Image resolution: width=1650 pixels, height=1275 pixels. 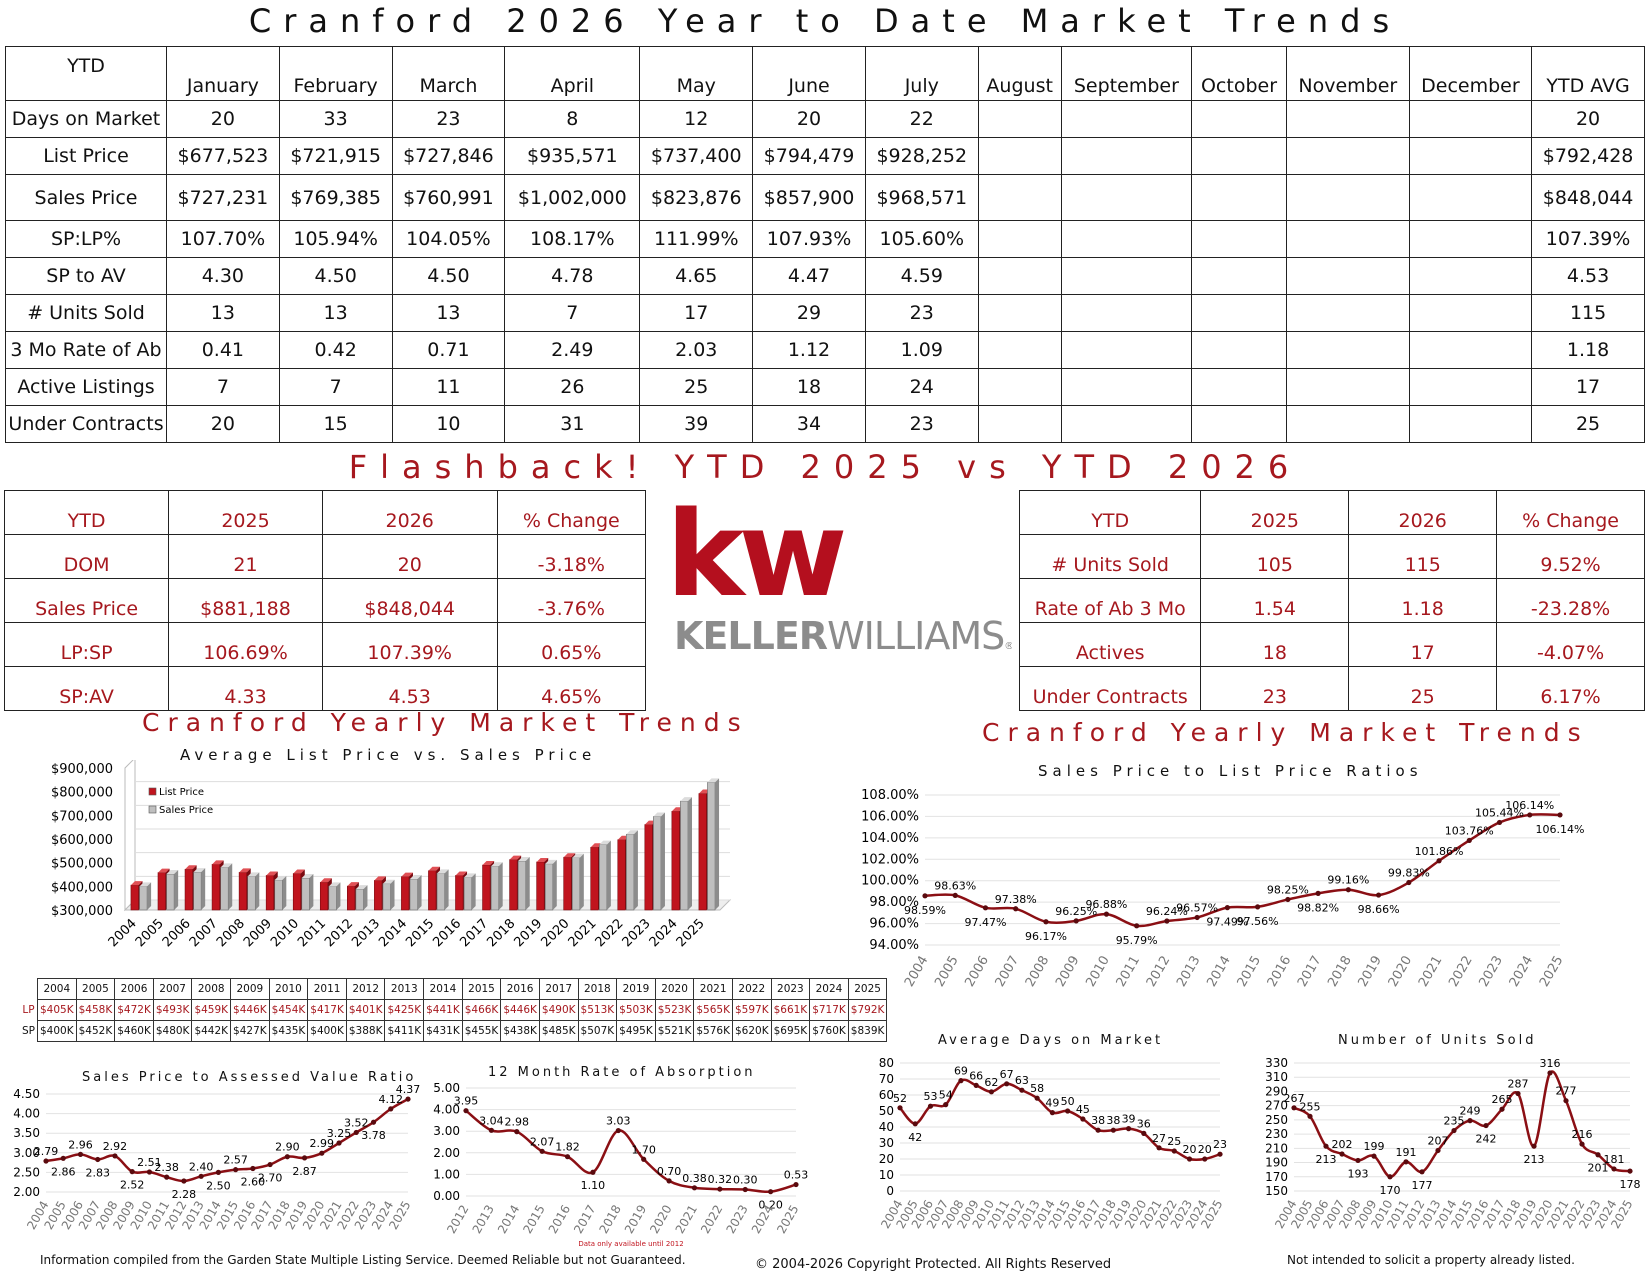 What do you see at coordinates (915, 636) in the screenshot?
I see `wordmark-williams: WILLIAMS` at bounding box center [915, 636].